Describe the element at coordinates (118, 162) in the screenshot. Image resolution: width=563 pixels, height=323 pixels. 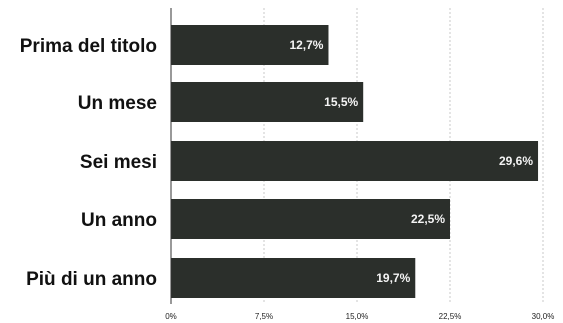
I see `category-label: Sei mesi` at that location.